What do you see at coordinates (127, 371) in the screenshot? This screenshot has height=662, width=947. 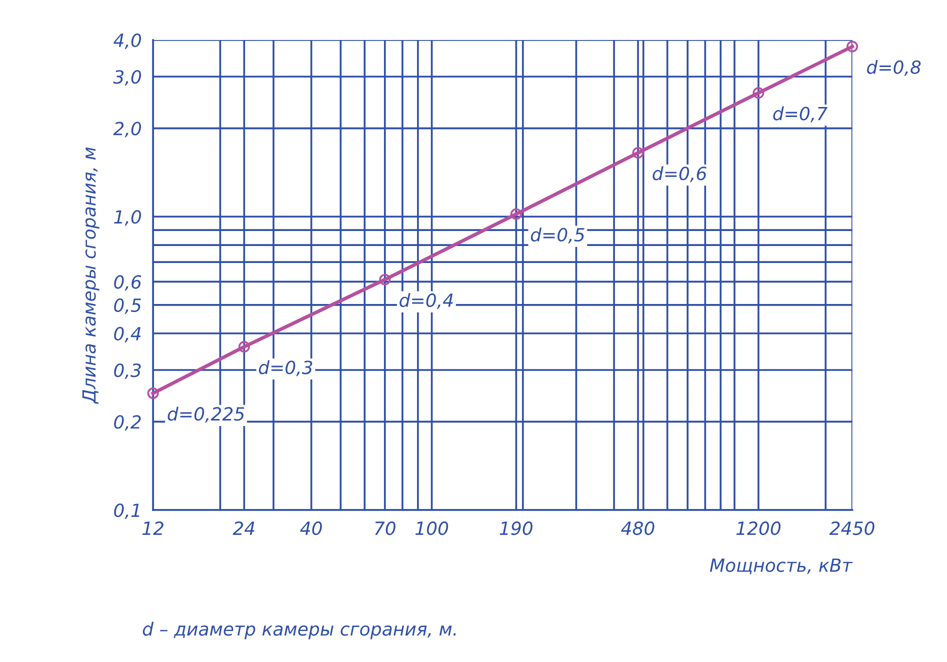 I see `y-tick-label: 0,3` at bounding box center [127, 371].